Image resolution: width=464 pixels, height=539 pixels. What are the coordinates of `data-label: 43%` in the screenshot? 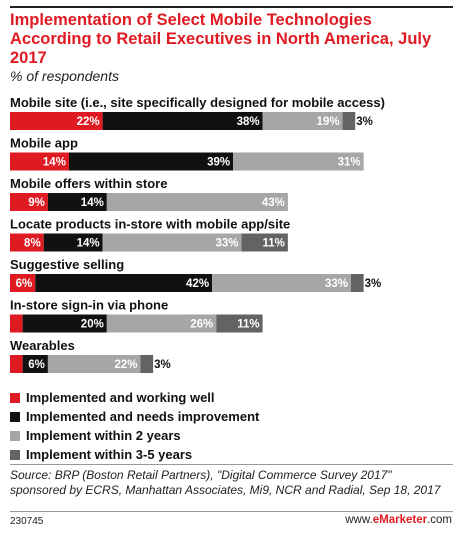 It's located at (273, 203).